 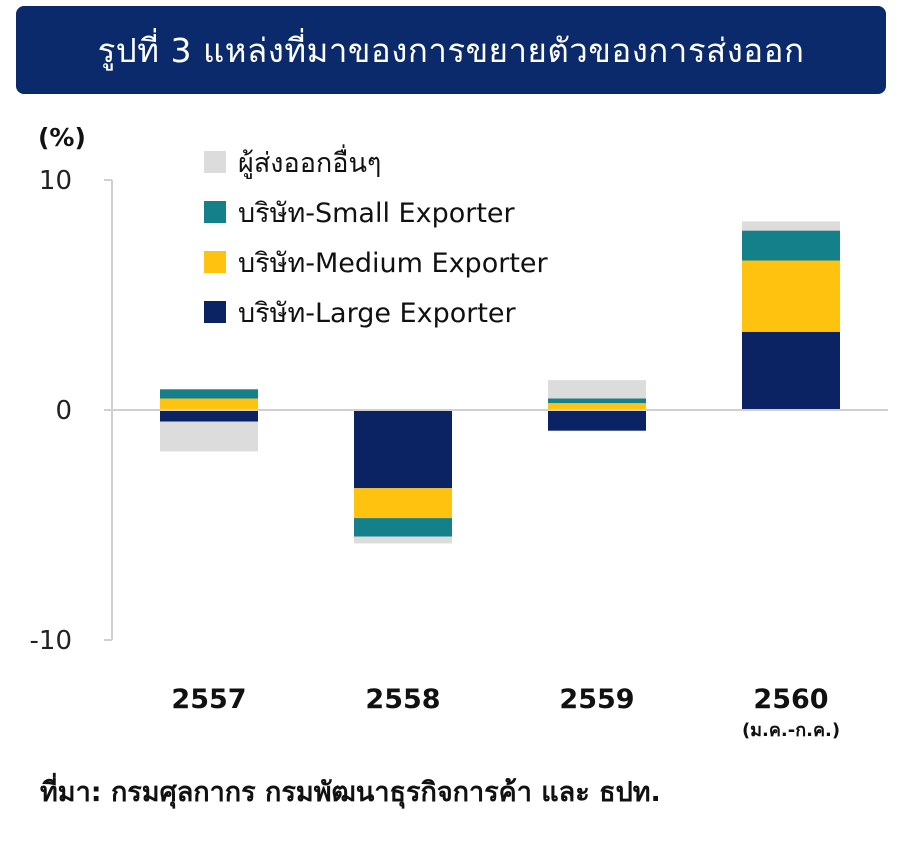 I want to click on legend-swatch-small, so click(x=215, y=212).